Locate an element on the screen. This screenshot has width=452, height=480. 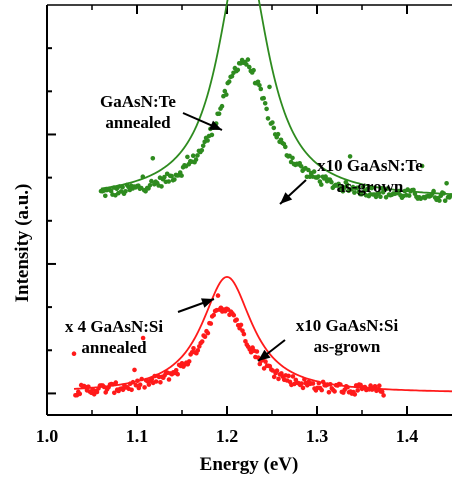
x-tick-label: 1.3 is located at coordinates (317, 436).